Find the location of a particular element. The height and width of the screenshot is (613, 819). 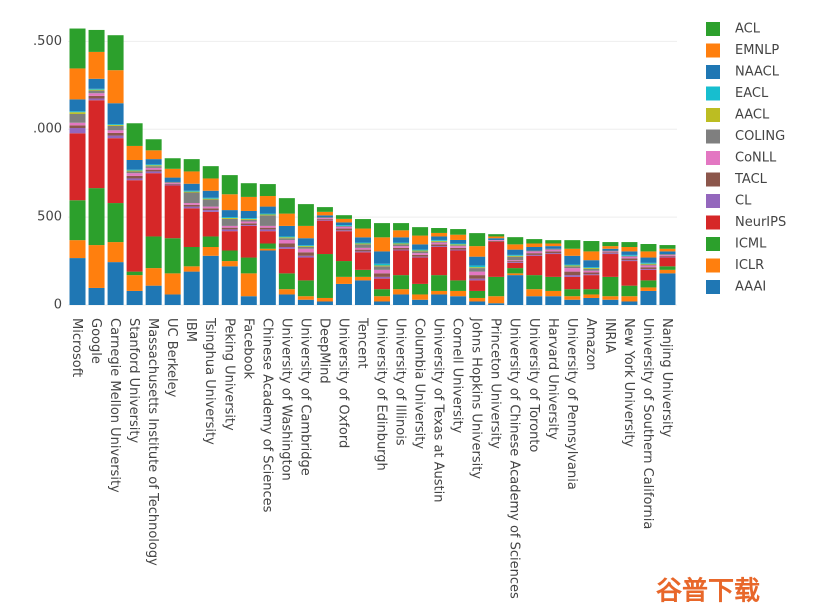

legend-label: NeurIPS is located at coordinates (760, 222).